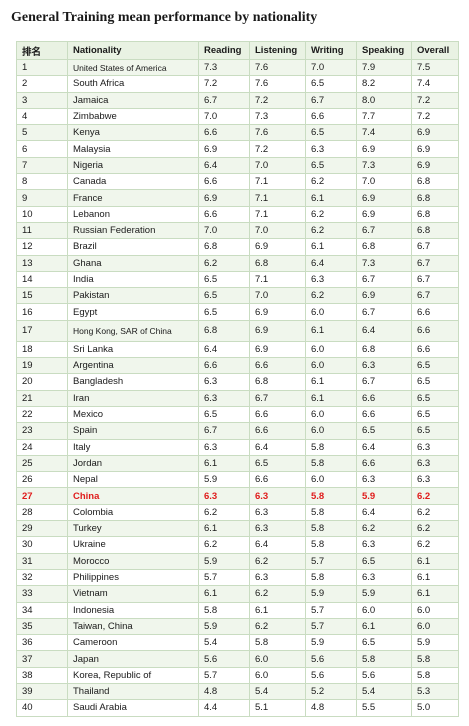 The width and height of the screenshot is (469, 726). What do you see at coordinates (42, 330) in the screenshot?
I see `cell-rank: 17` at bounding box center [42, 330].